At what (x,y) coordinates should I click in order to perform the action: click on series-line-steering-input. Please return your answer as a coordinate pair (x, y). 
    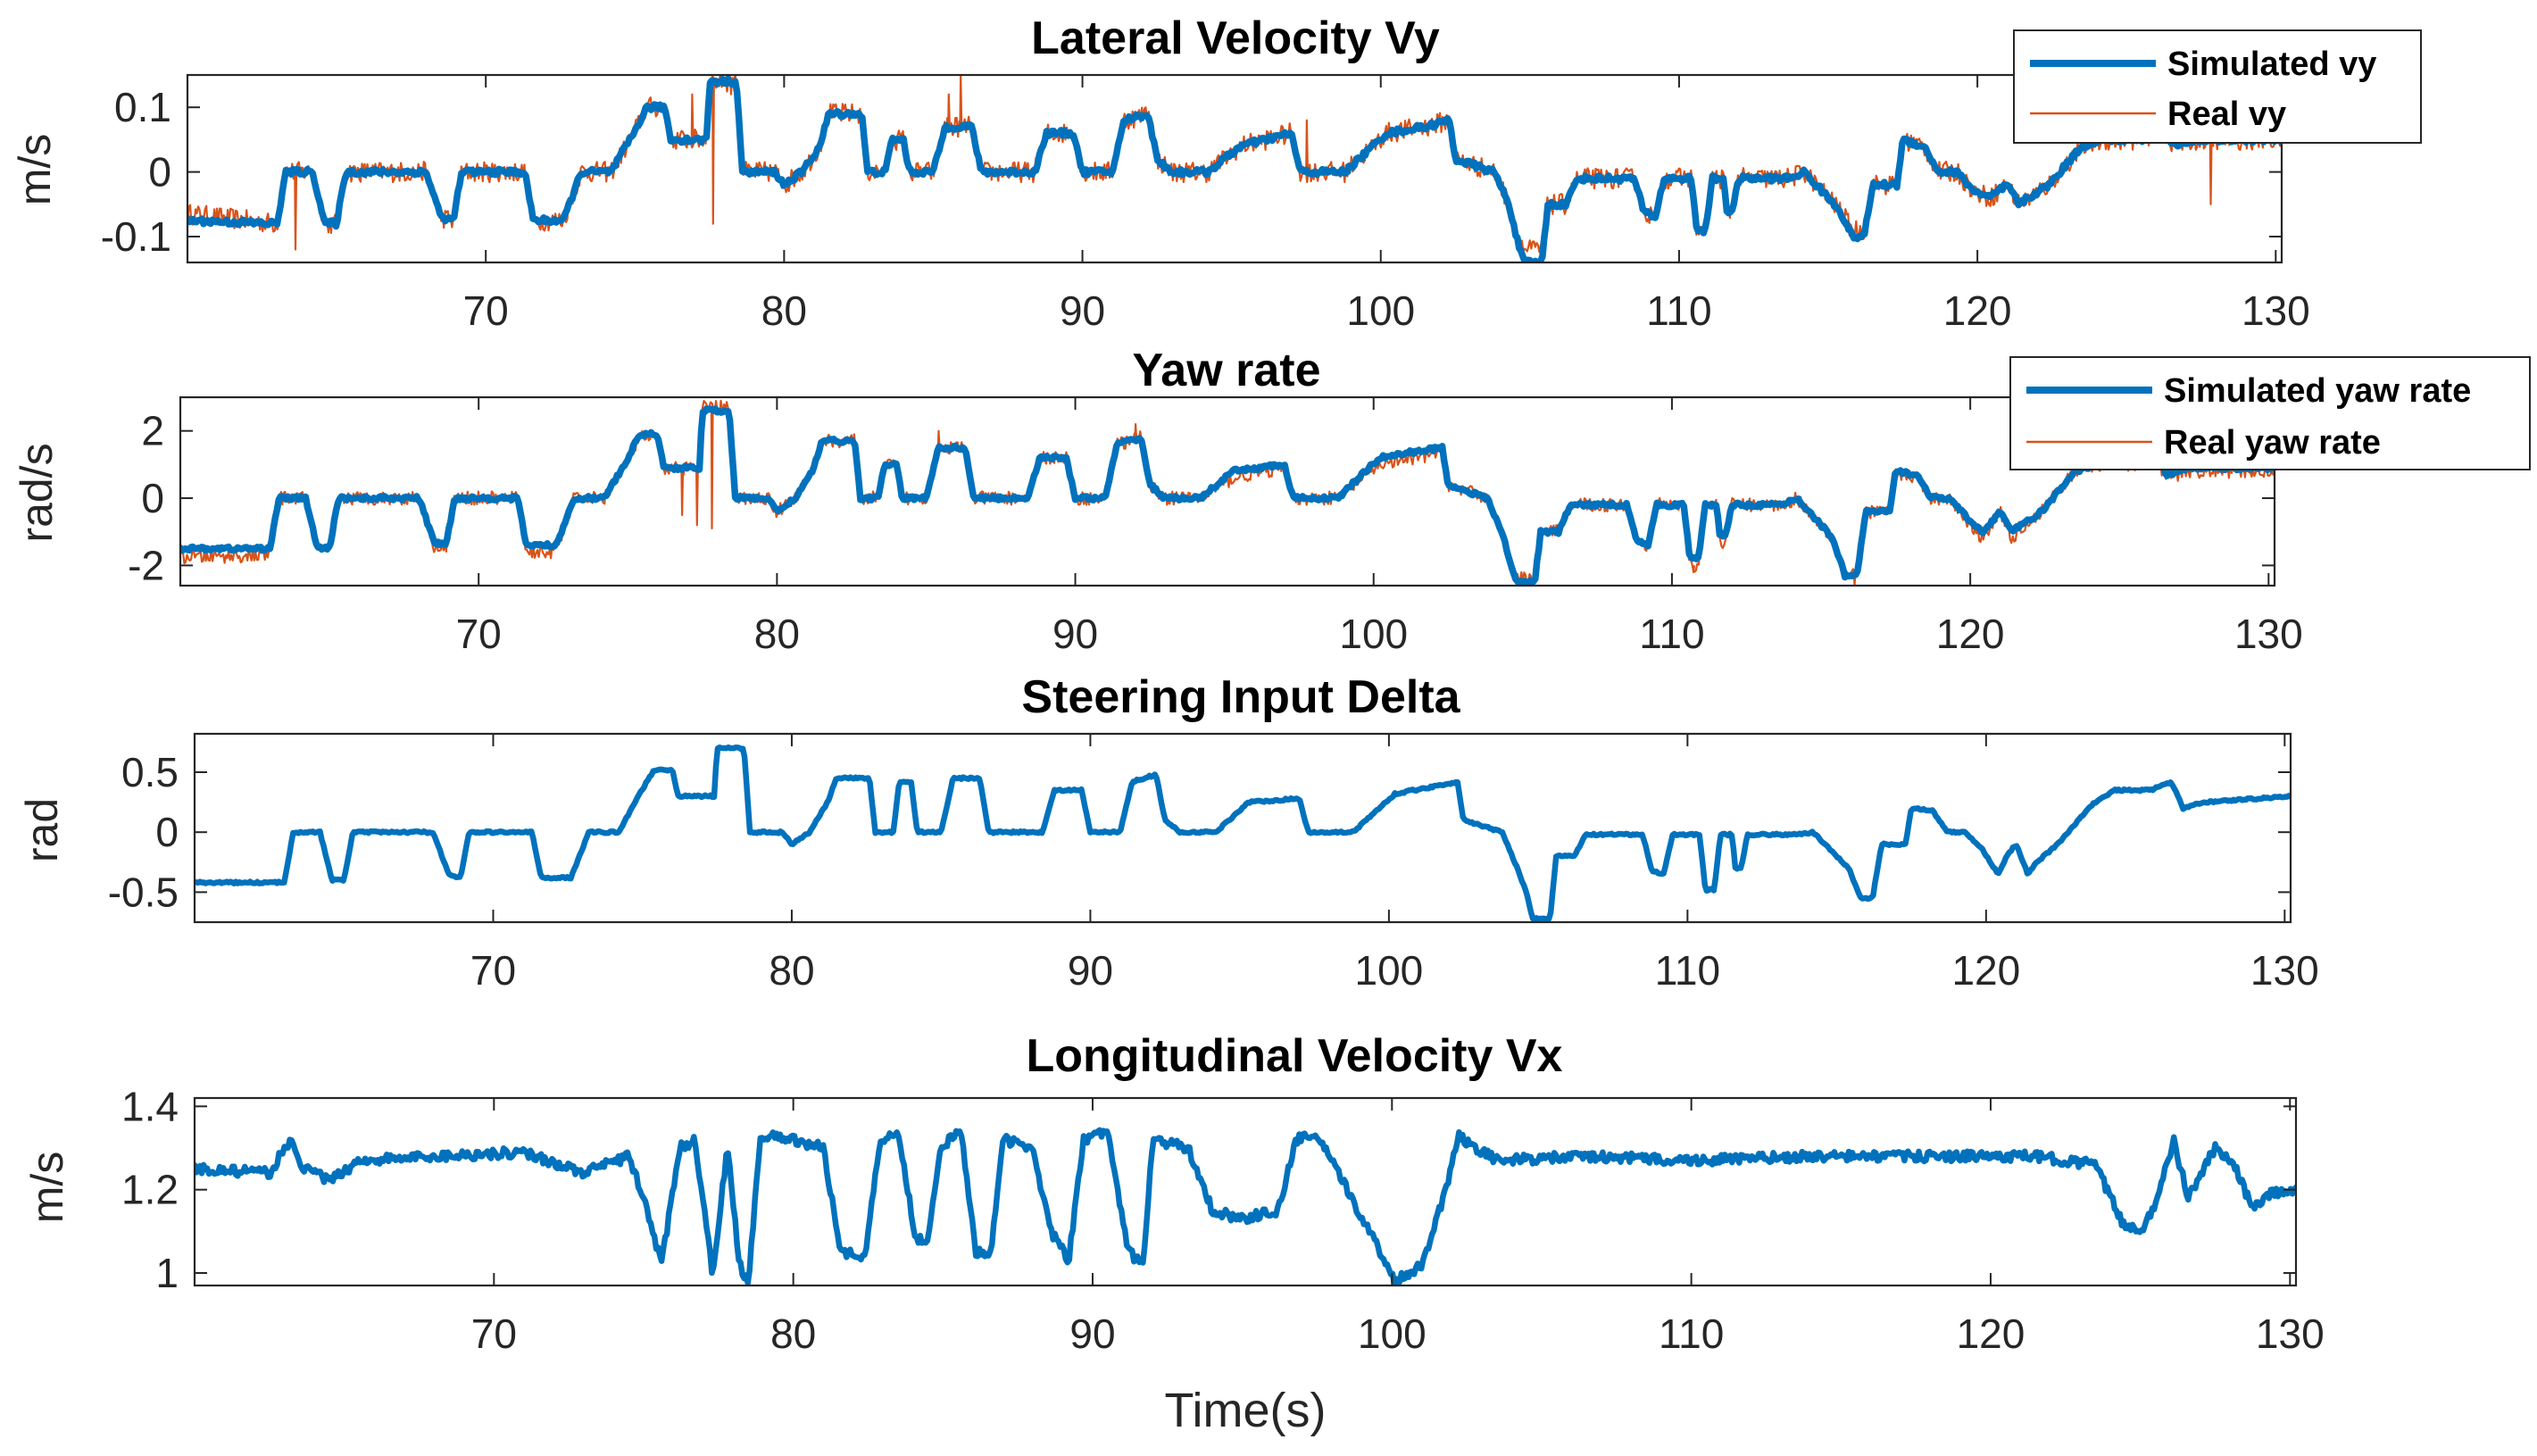
    Looking at the image, I should click on (1243, 833).